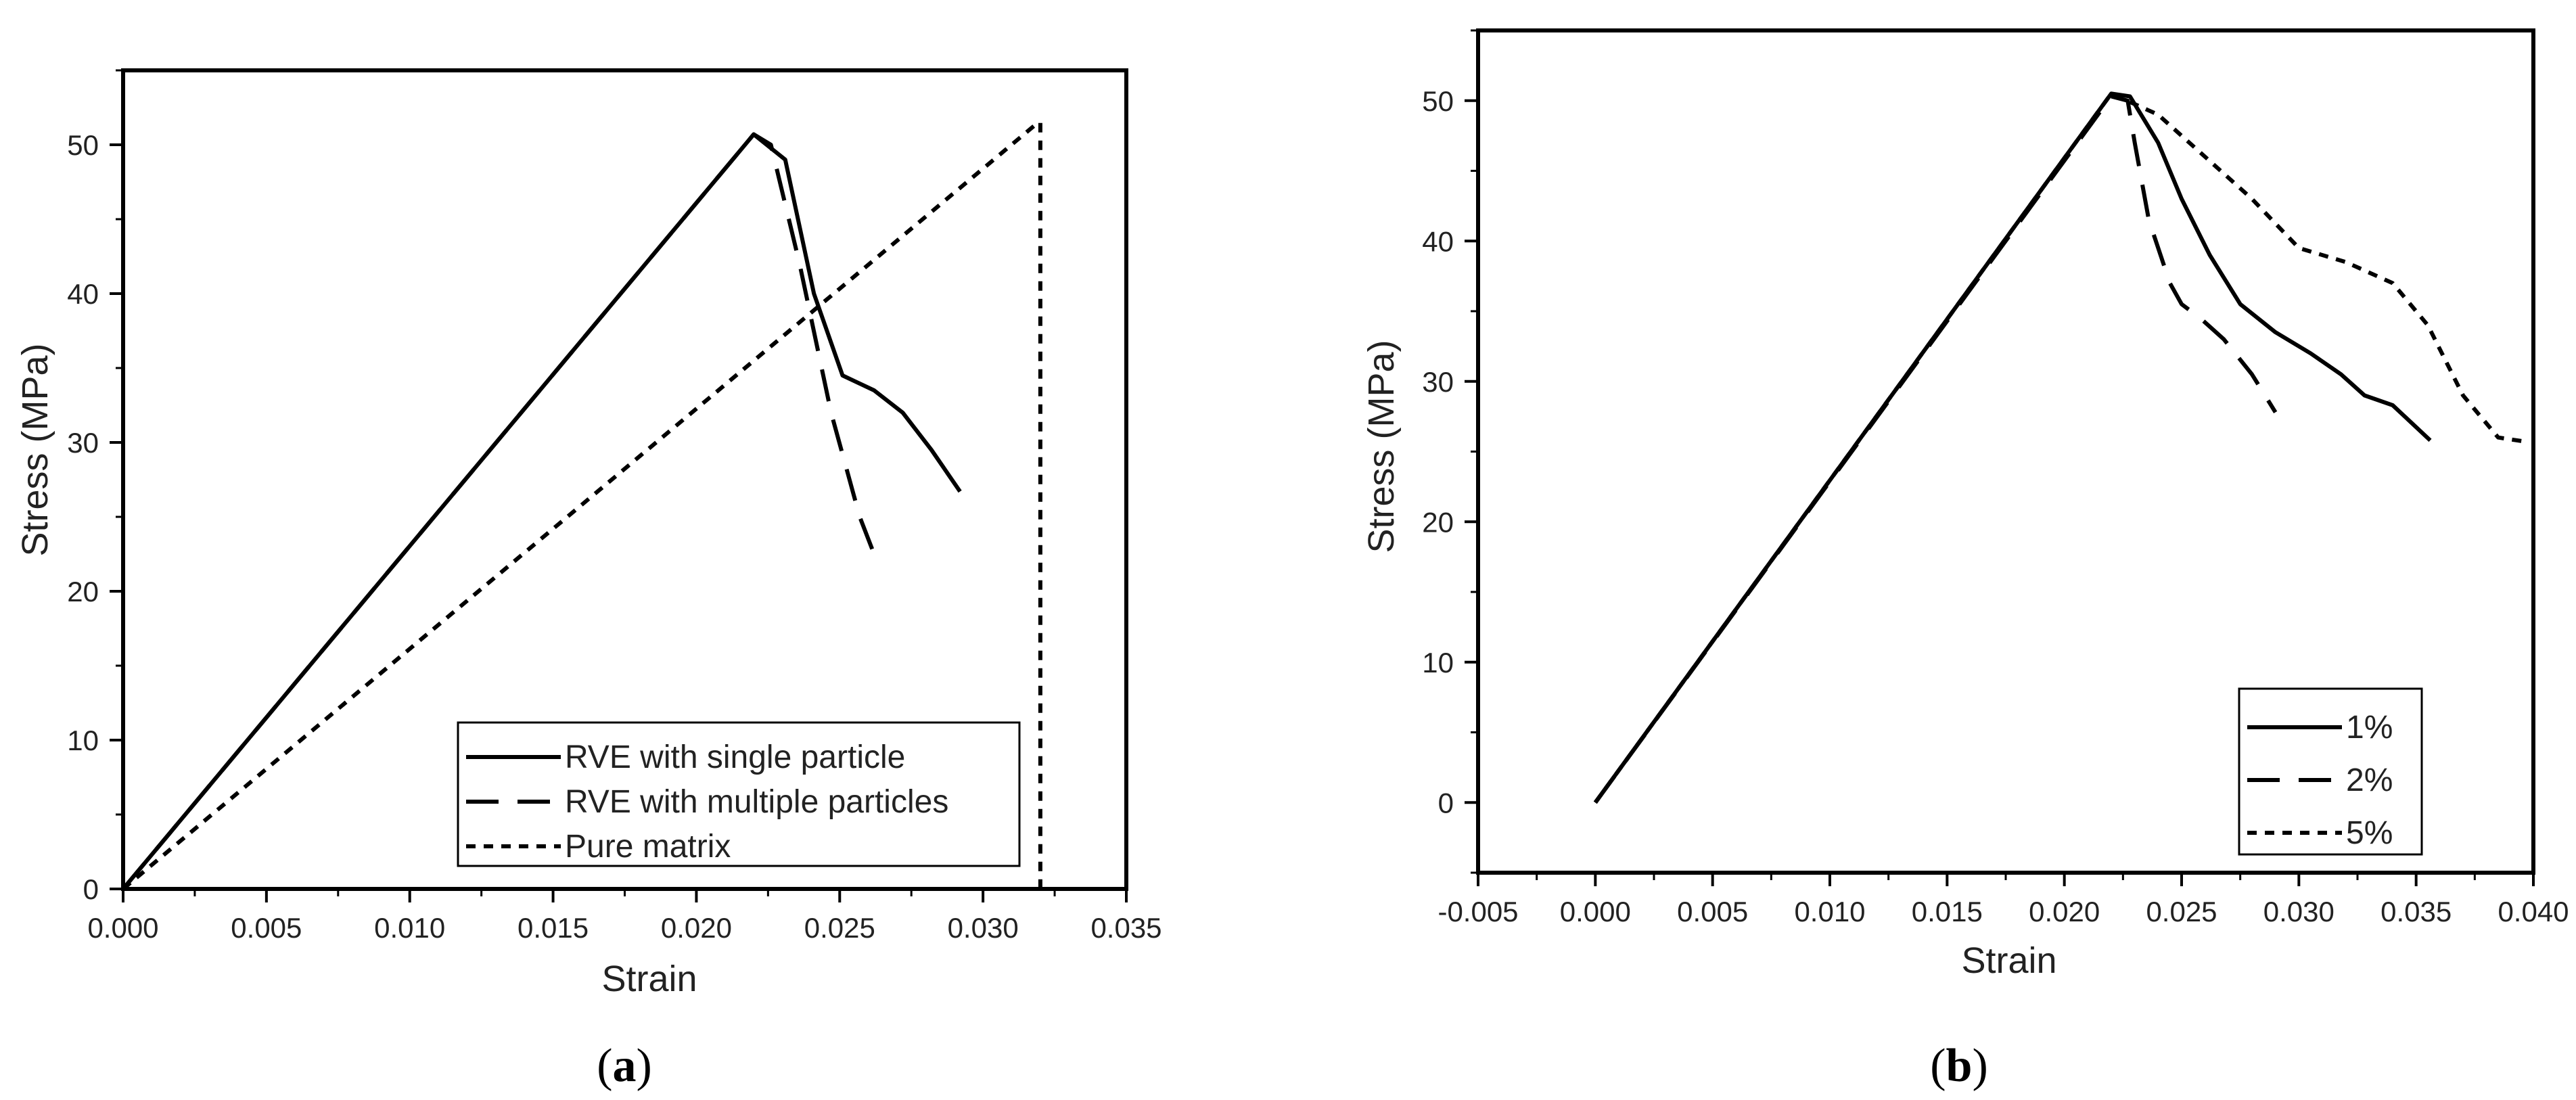 Image resolution: width=2576 pixels, height=1100 pixels. I want to click on legend: 1% 2% 5%, so click(2330, 772).